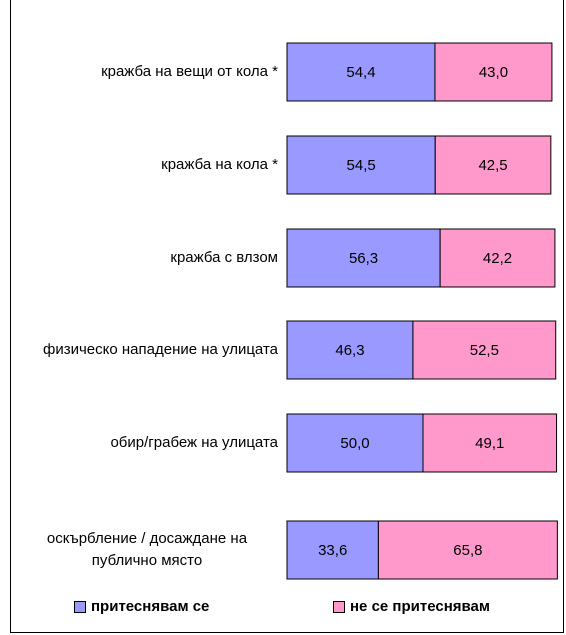 The height and width of the screenshot is (635, 566). I want to click on value-label: 65,8, so click(467, 550).